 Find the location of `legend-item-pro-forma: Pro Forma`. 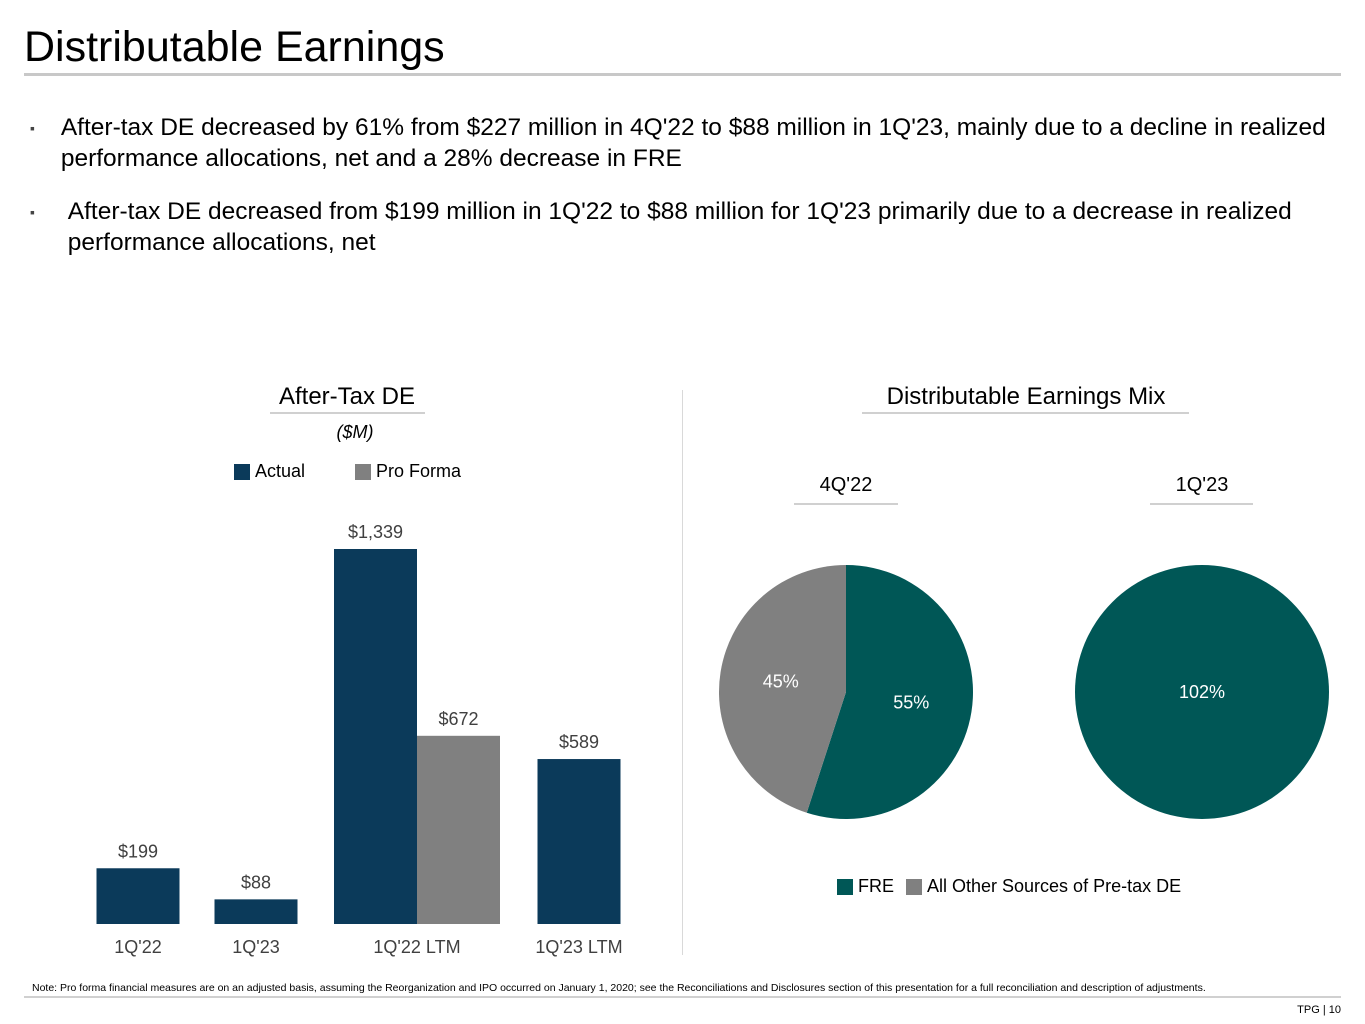

legend-item-pro-forma: Pro Forma is located at coordinates (408, 471).